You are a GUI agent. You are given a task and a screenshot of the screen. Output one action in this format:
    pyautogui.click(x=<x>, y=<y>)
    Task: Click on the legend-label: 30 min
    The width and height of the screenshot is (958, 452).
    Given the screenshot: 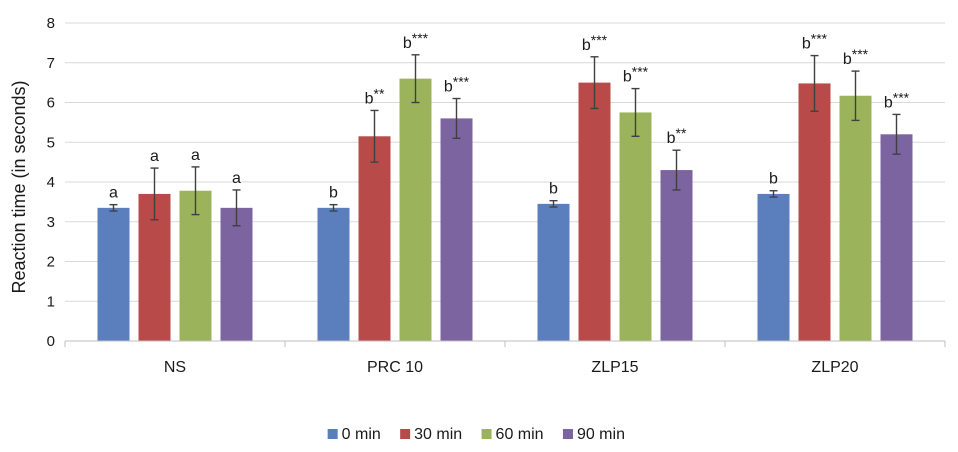 What is the action you would take?
    pyautogui.click(x=438, y=434)
    